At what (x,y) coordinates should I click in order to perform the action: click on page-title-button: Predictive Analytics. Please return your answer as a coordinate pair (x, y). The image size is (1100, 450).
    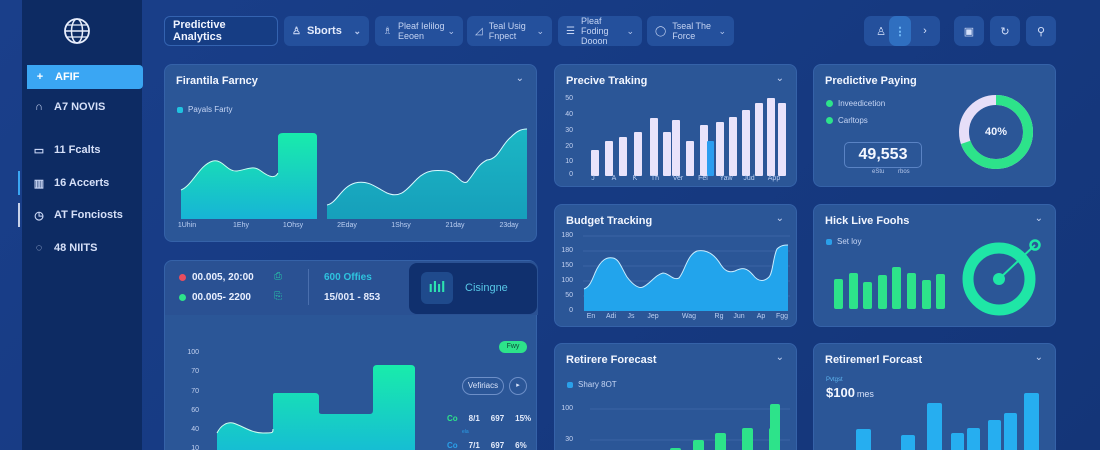
    Looking at the image, I should click on (221, 31).